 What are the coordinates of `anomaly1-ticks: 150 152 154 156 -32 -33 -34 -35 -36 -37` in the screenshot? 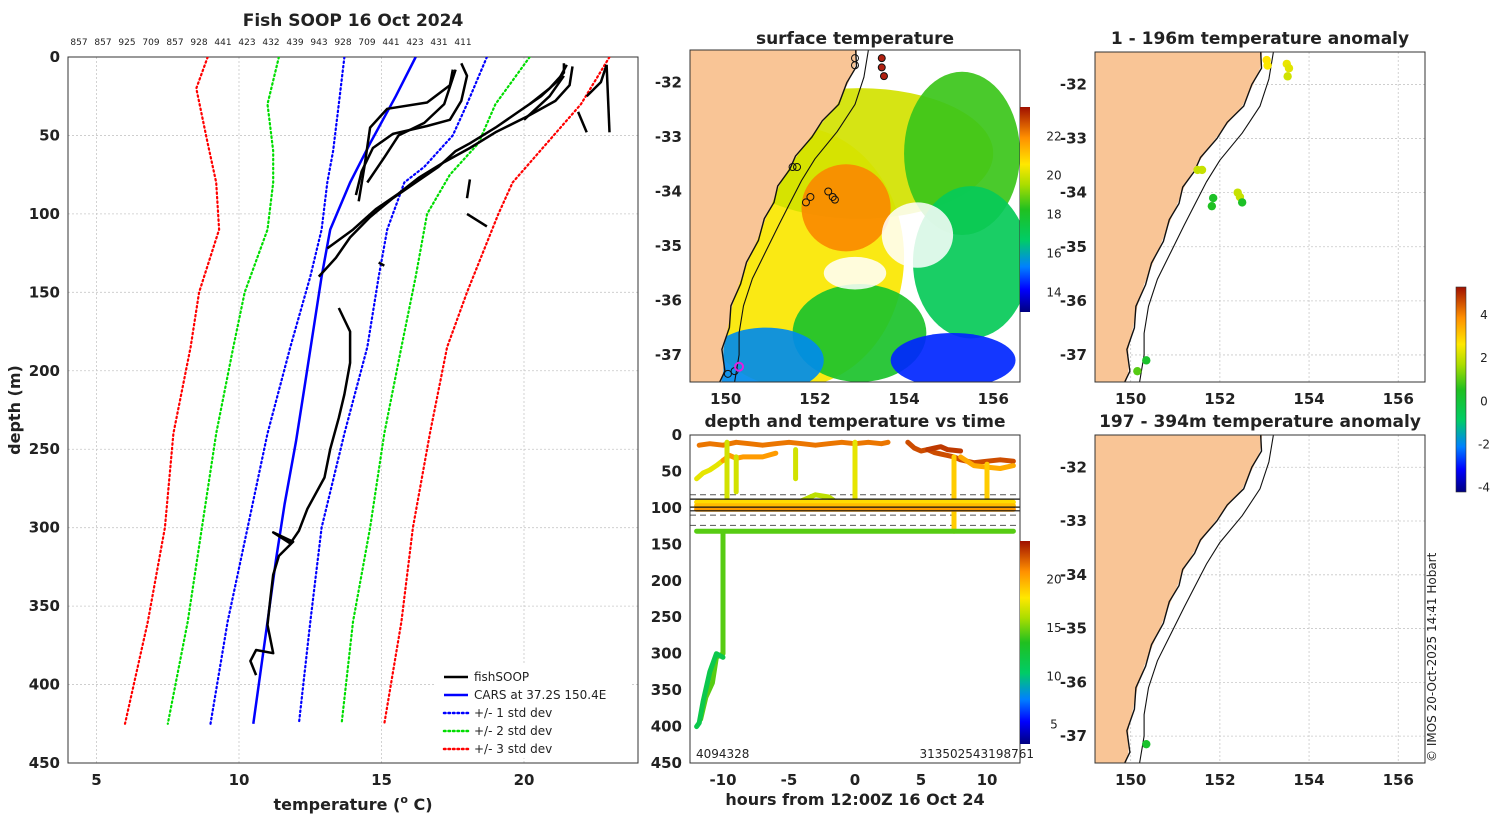 It's located at (1237, 241).